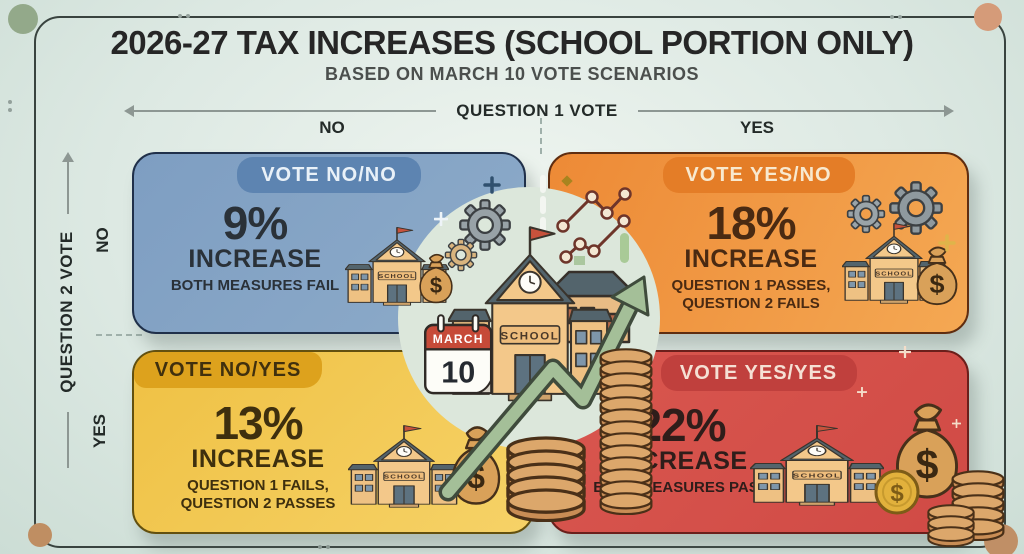  What do you see at coordinates (988, 17) in the screenshot?
I see `corner-dot-top-right` at bounding box center [988, 17].